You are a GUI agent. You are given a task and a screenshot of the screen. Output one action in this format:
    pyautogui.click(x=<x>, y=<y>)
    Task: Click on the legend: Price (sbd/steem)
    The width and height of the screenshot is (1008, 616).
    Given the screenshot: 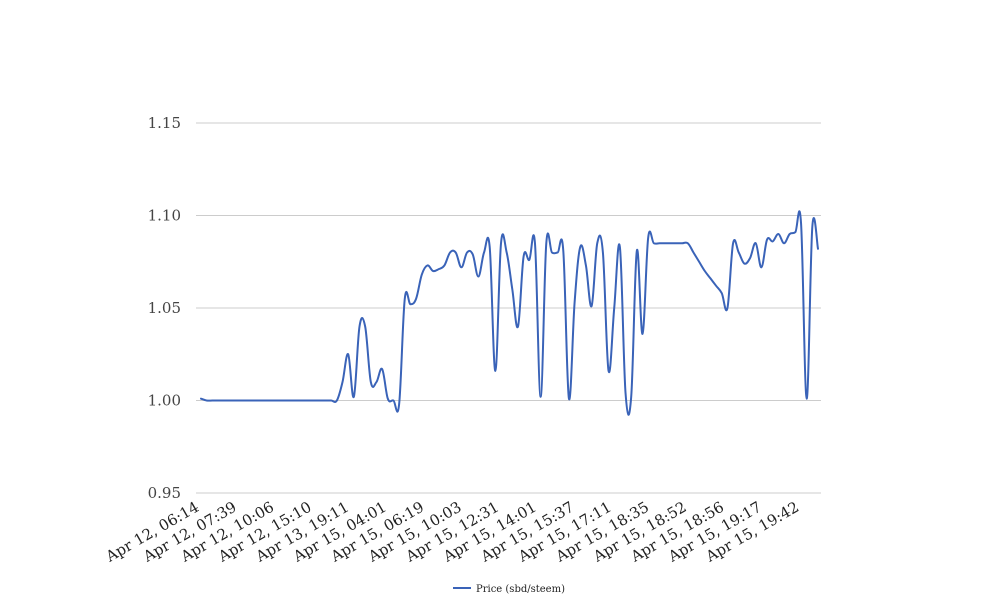 What is the action you would take?
    pyautogui.click(x=509, y=589)
    